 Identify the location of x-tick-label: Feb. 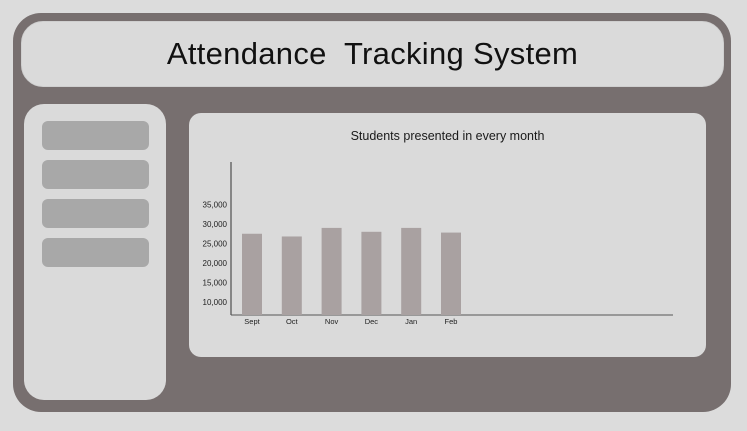
(451, 321).